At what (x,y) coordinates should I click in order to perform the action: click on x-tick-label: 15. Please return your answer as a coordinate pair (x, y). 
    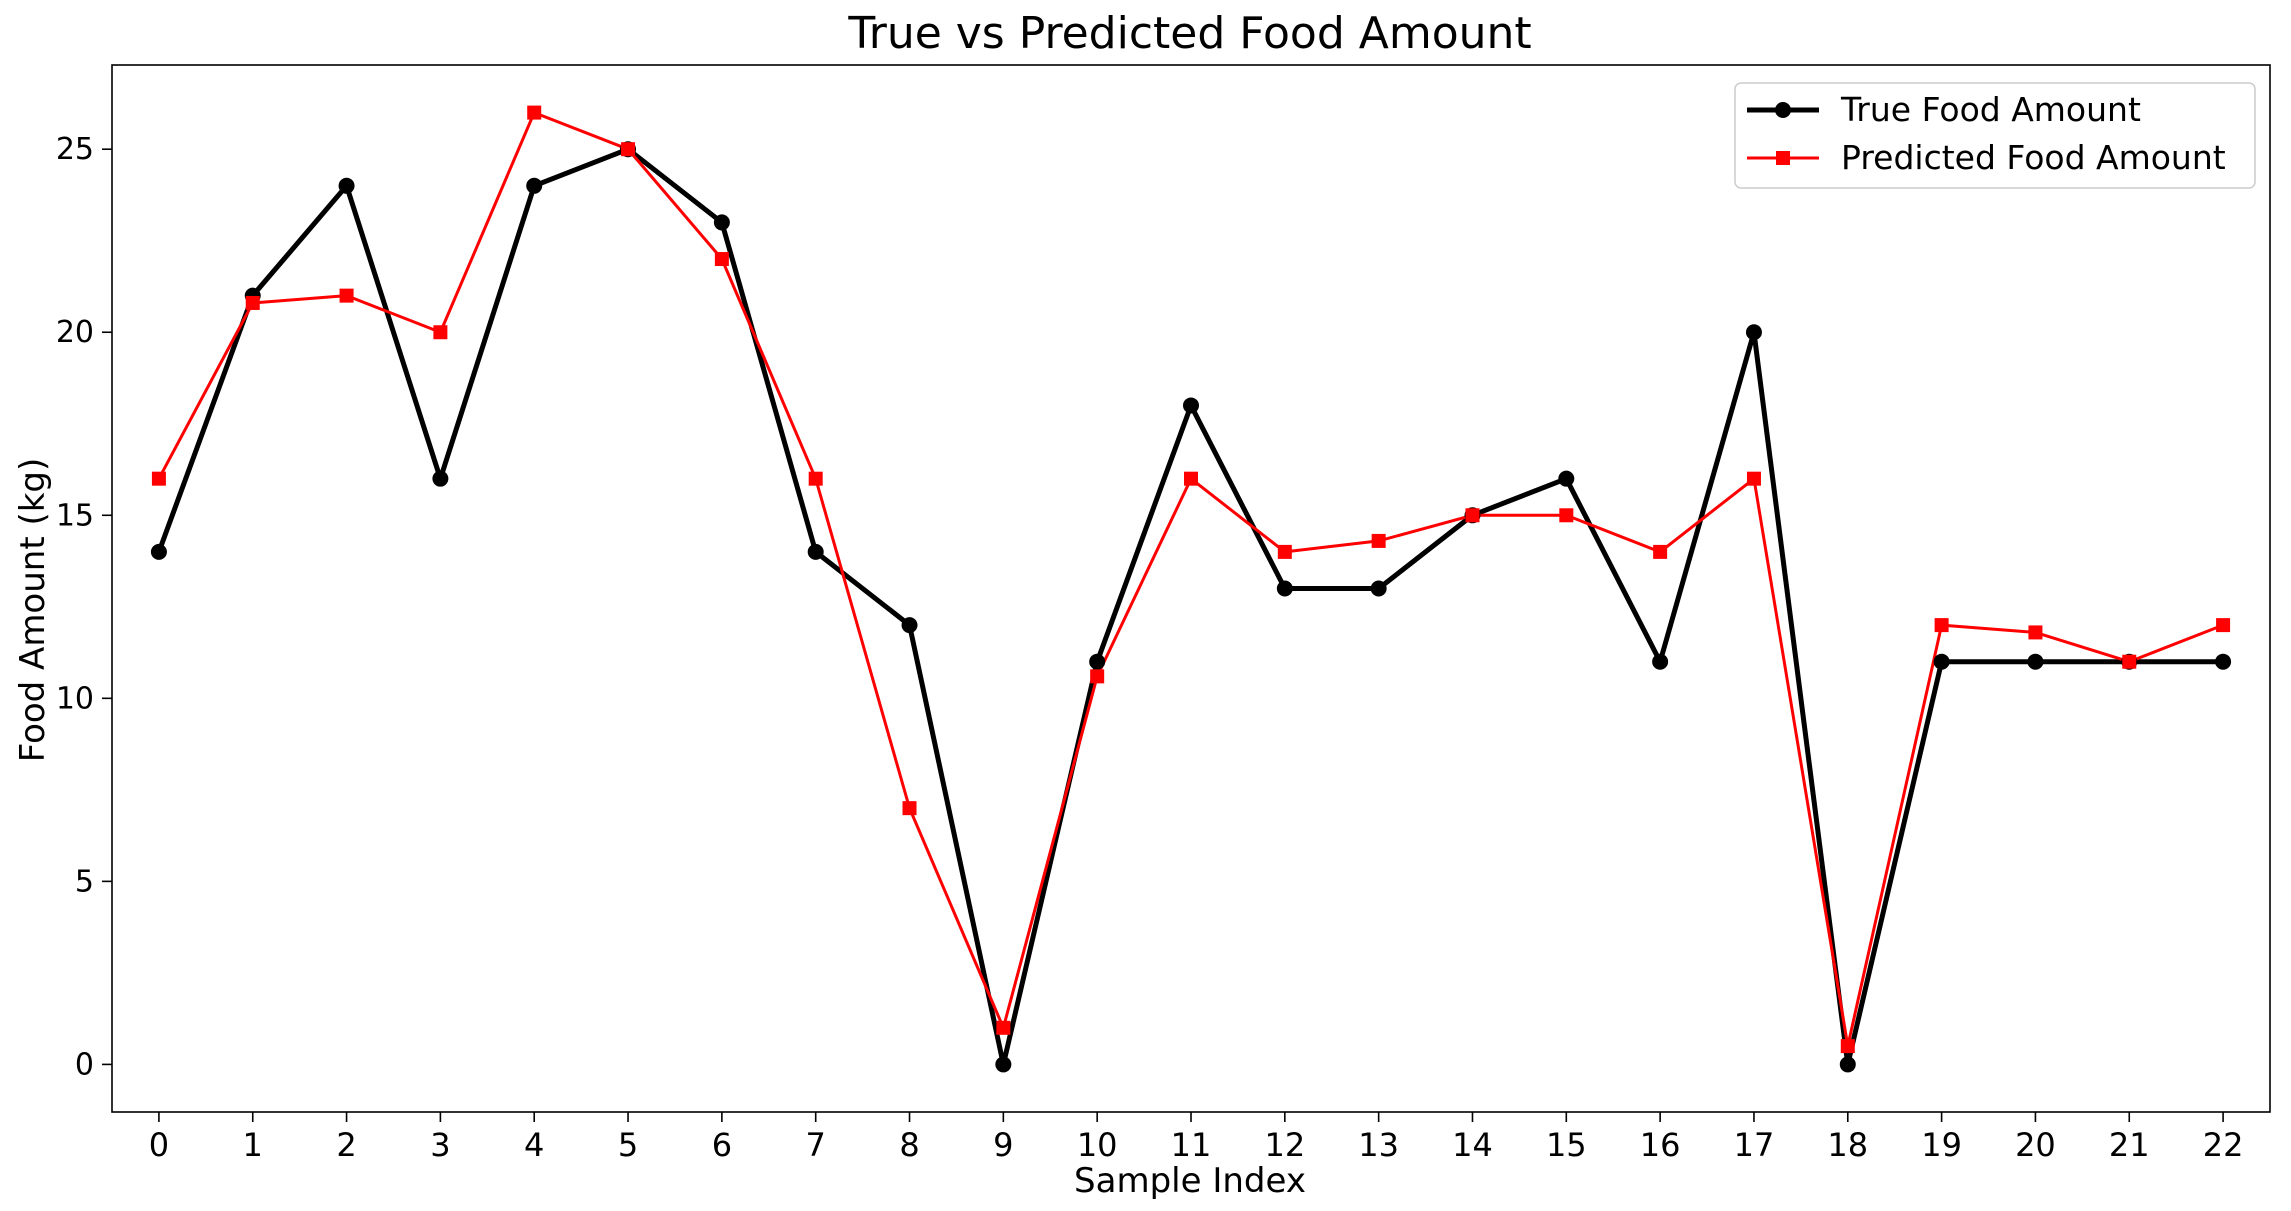
    Looking at the image, I should click on (1566, 1145).